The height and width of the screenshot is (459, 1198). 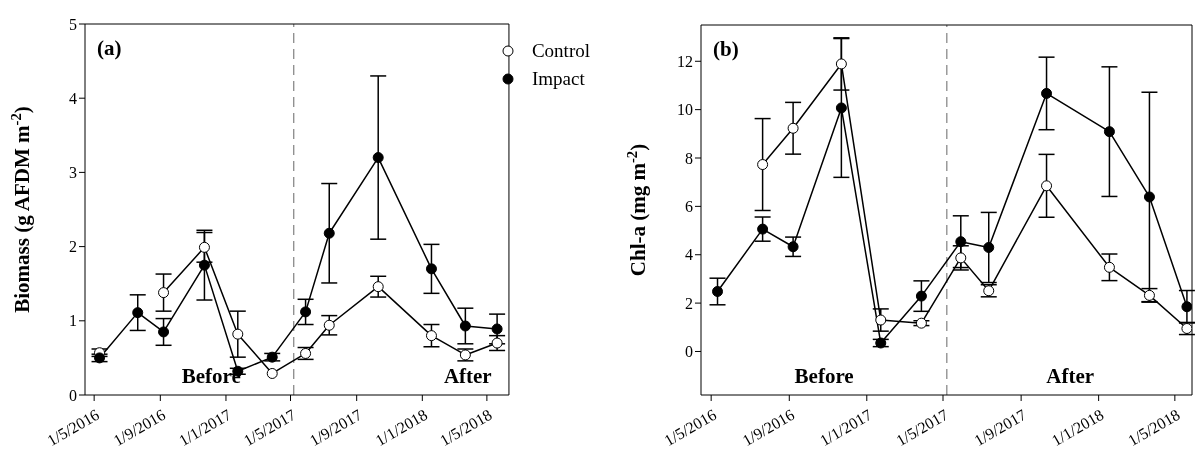 I want to click on annotation: (b), so click(x=726, y=49).